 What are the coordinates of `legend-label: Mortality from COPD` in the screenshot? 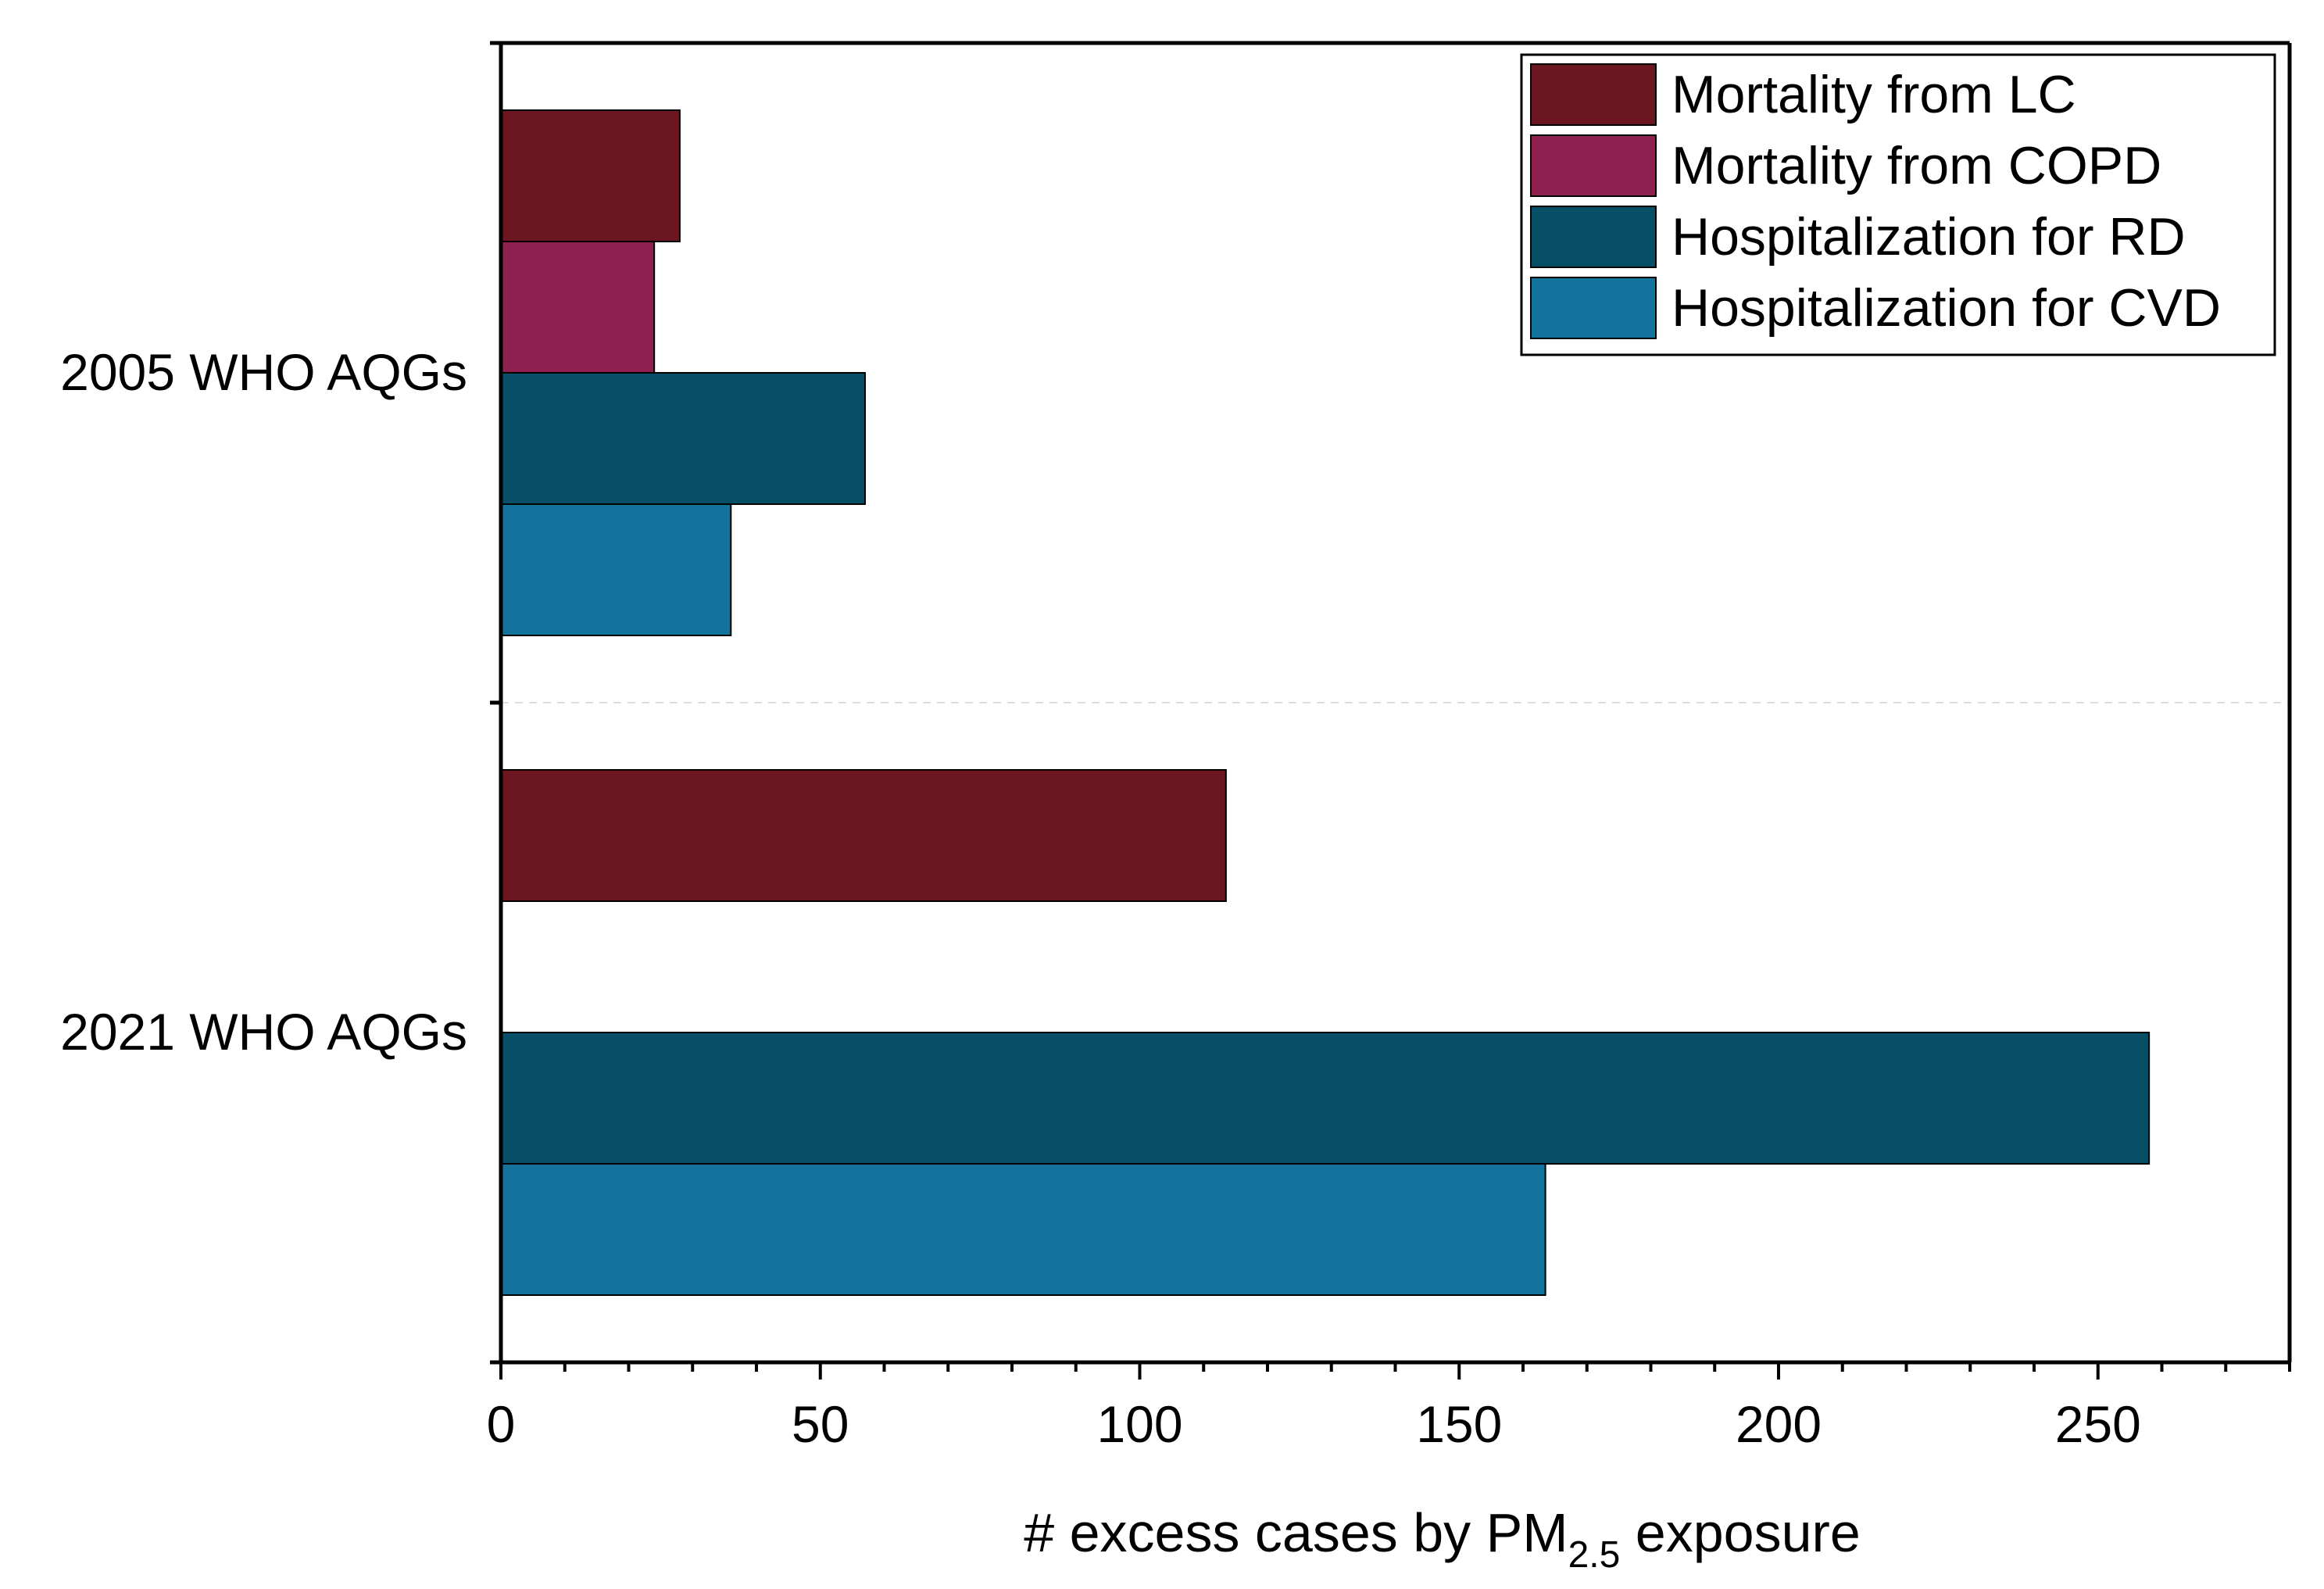 It's located at (1916, 165).